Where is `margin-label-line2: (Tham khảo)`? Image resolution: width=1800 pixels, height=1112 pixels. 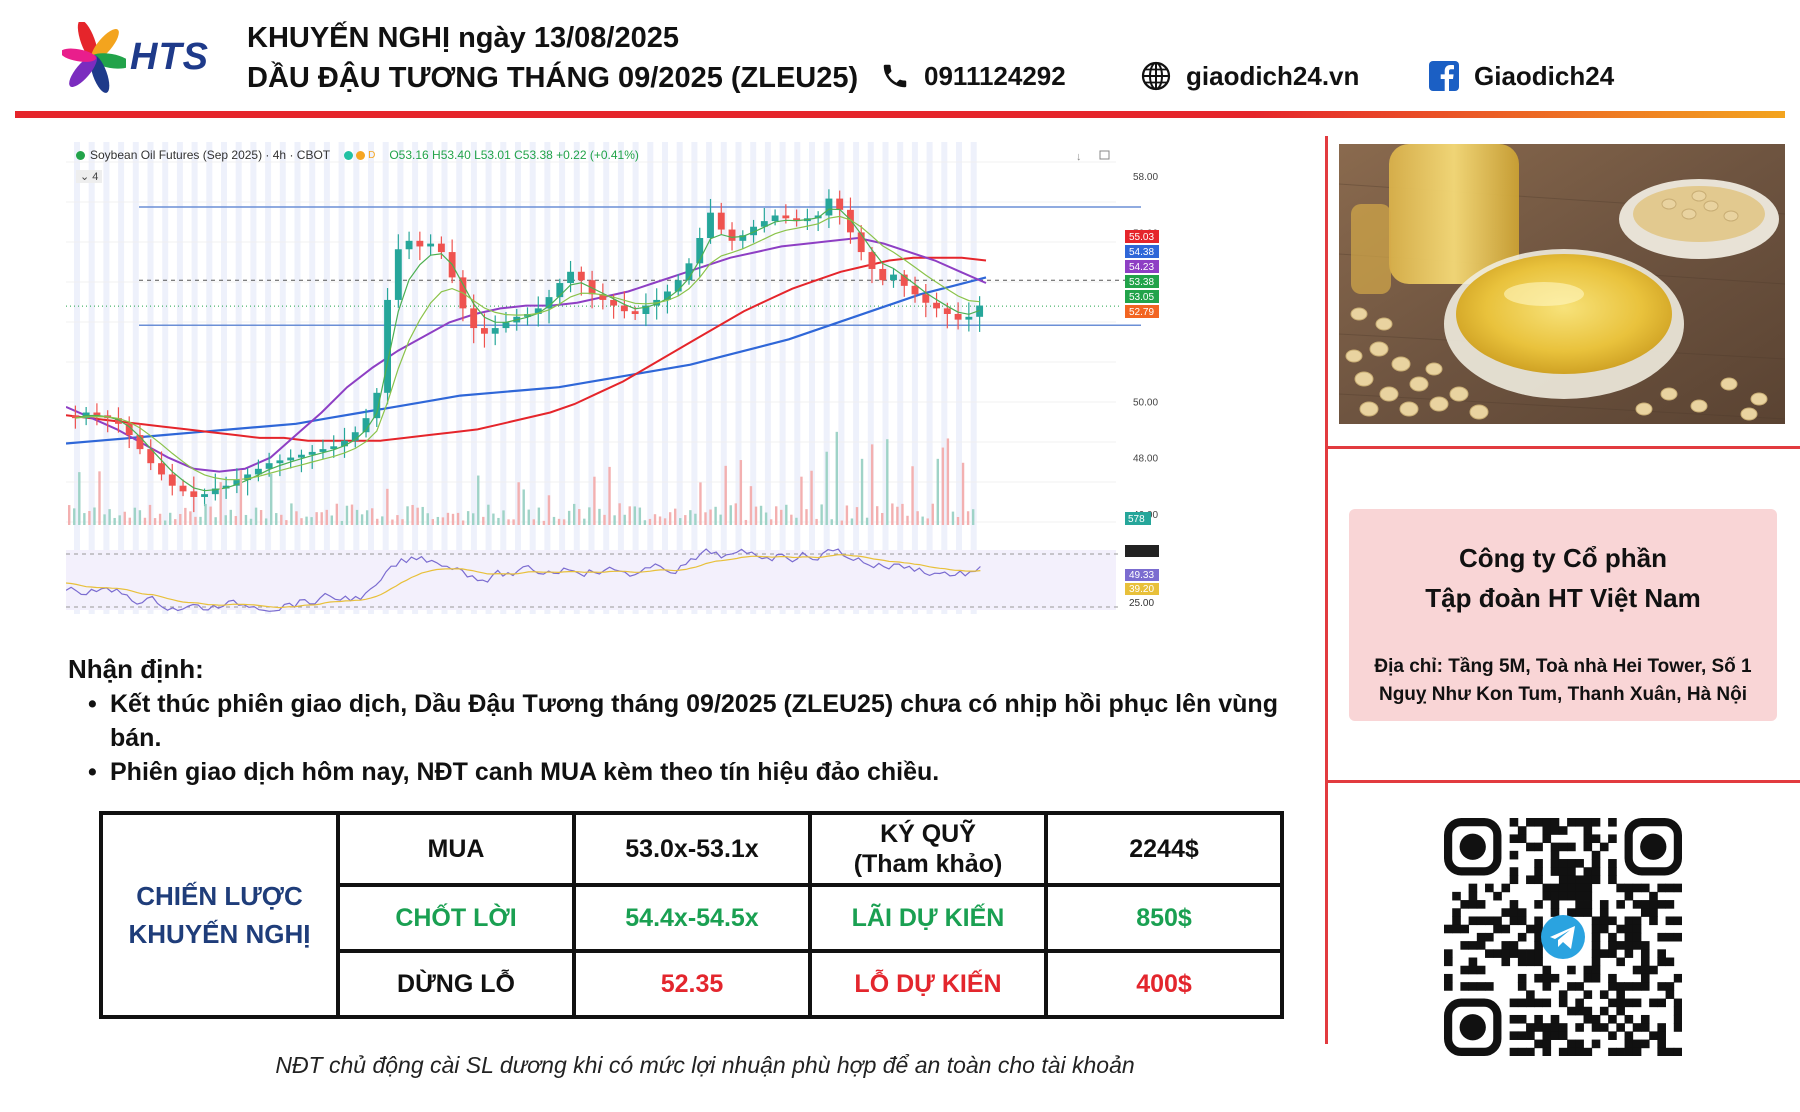 margin-label-line2: (Tham khảo) is located at coordinates (928, 864).